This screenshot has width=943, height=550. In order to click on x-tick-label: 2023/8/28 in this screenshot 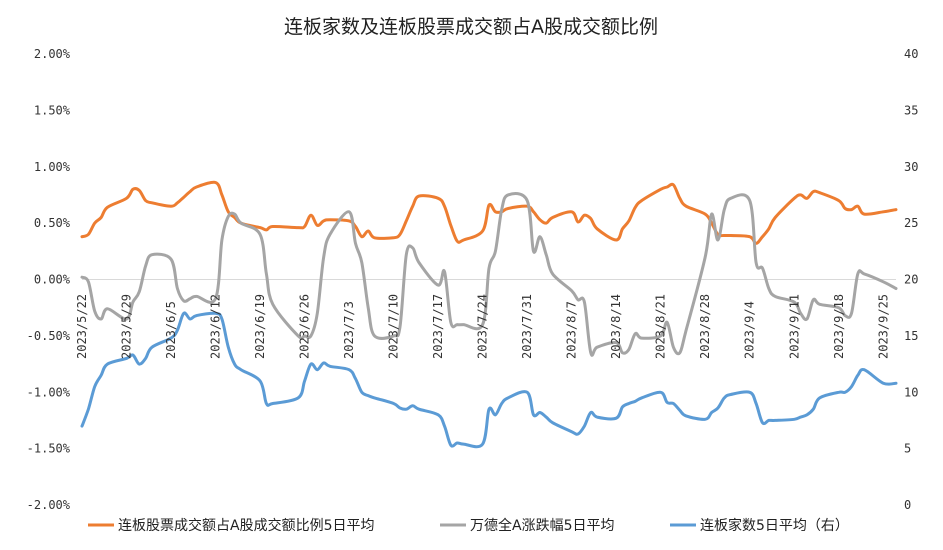, I will do `click(705, 326)`.